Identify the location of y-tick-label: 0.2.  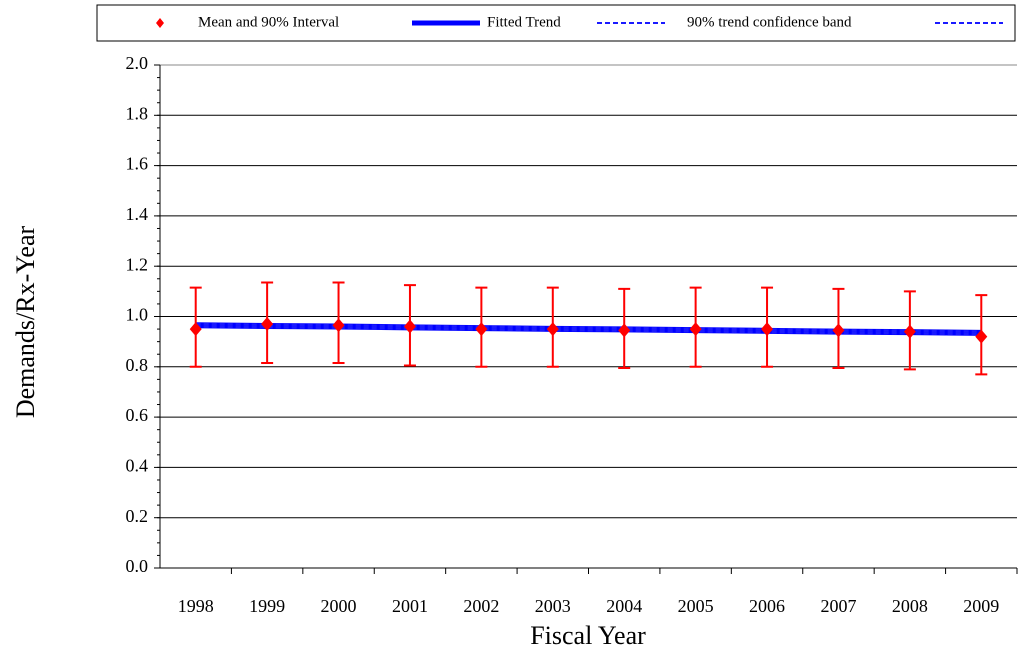
(137, 516).